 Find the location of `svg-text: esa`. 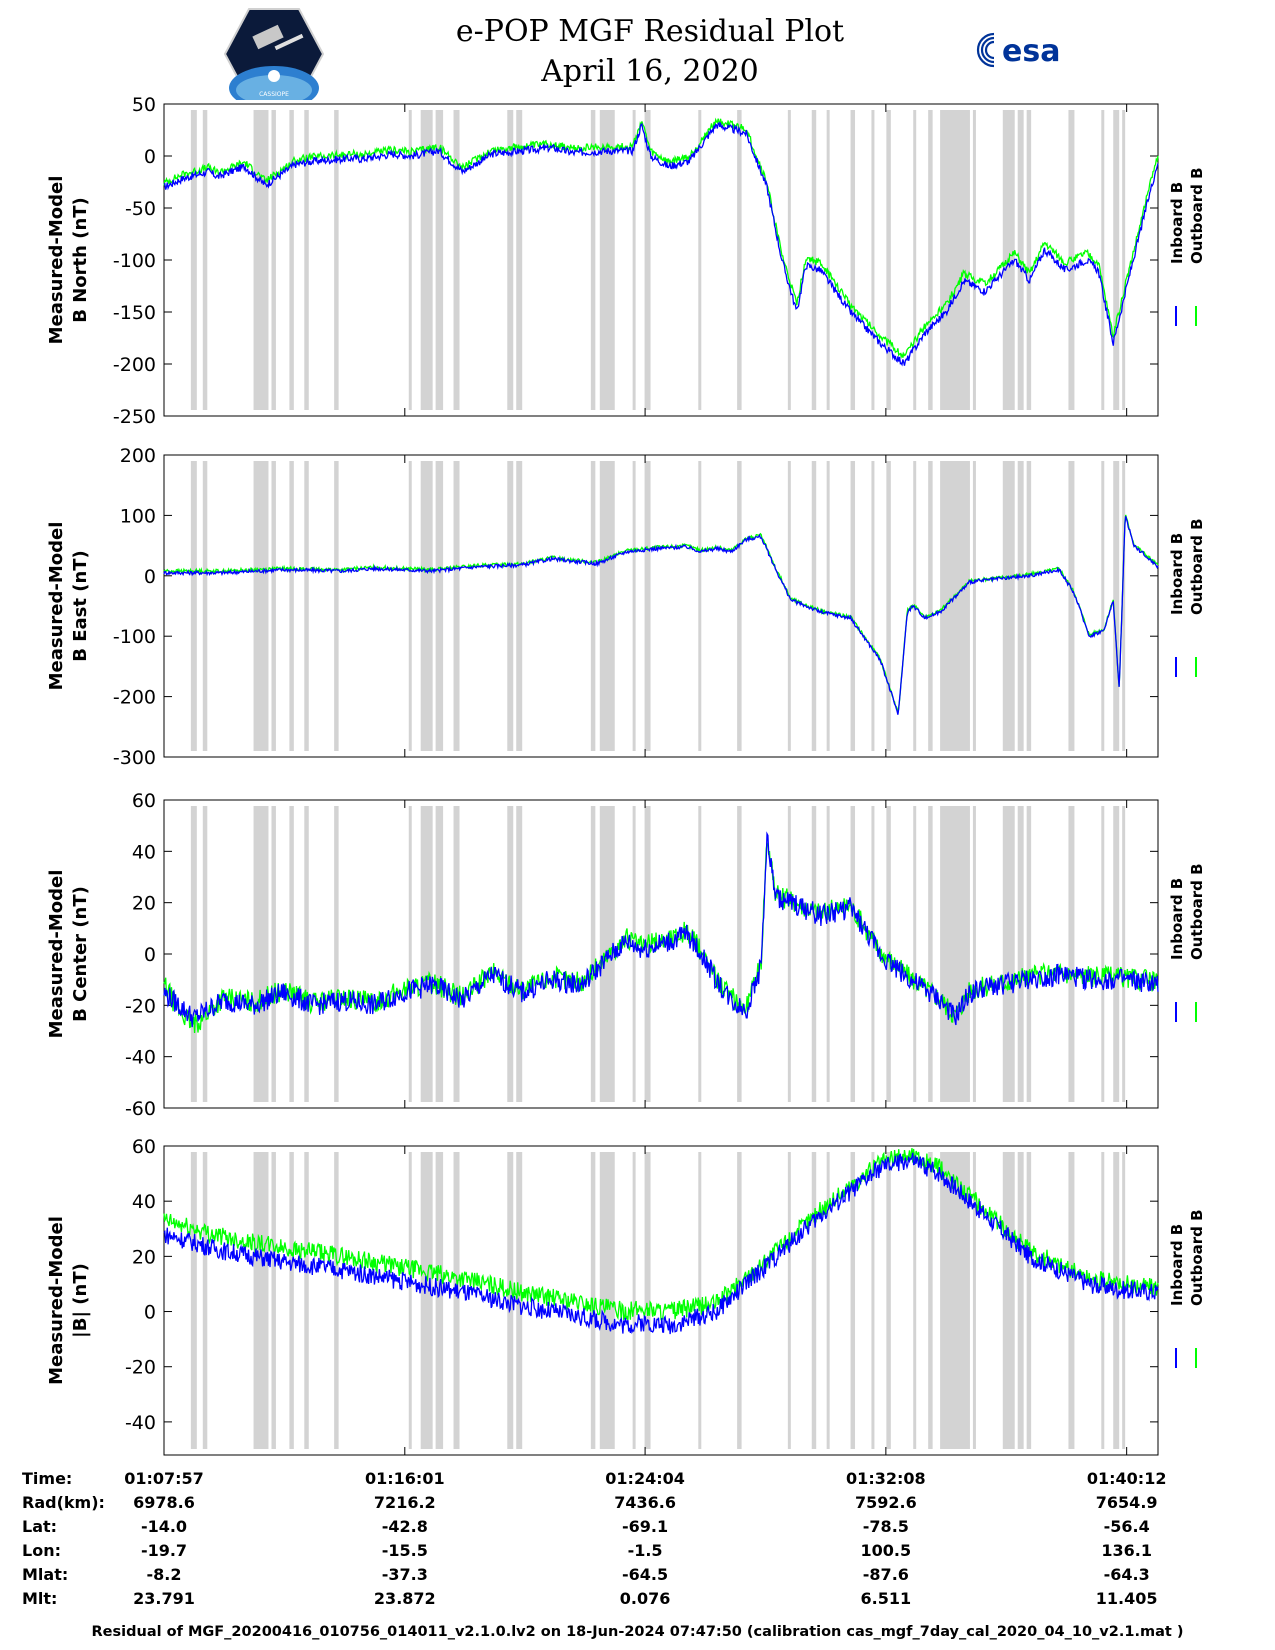

svg-text: esa is located at coordinates (1031, 51).